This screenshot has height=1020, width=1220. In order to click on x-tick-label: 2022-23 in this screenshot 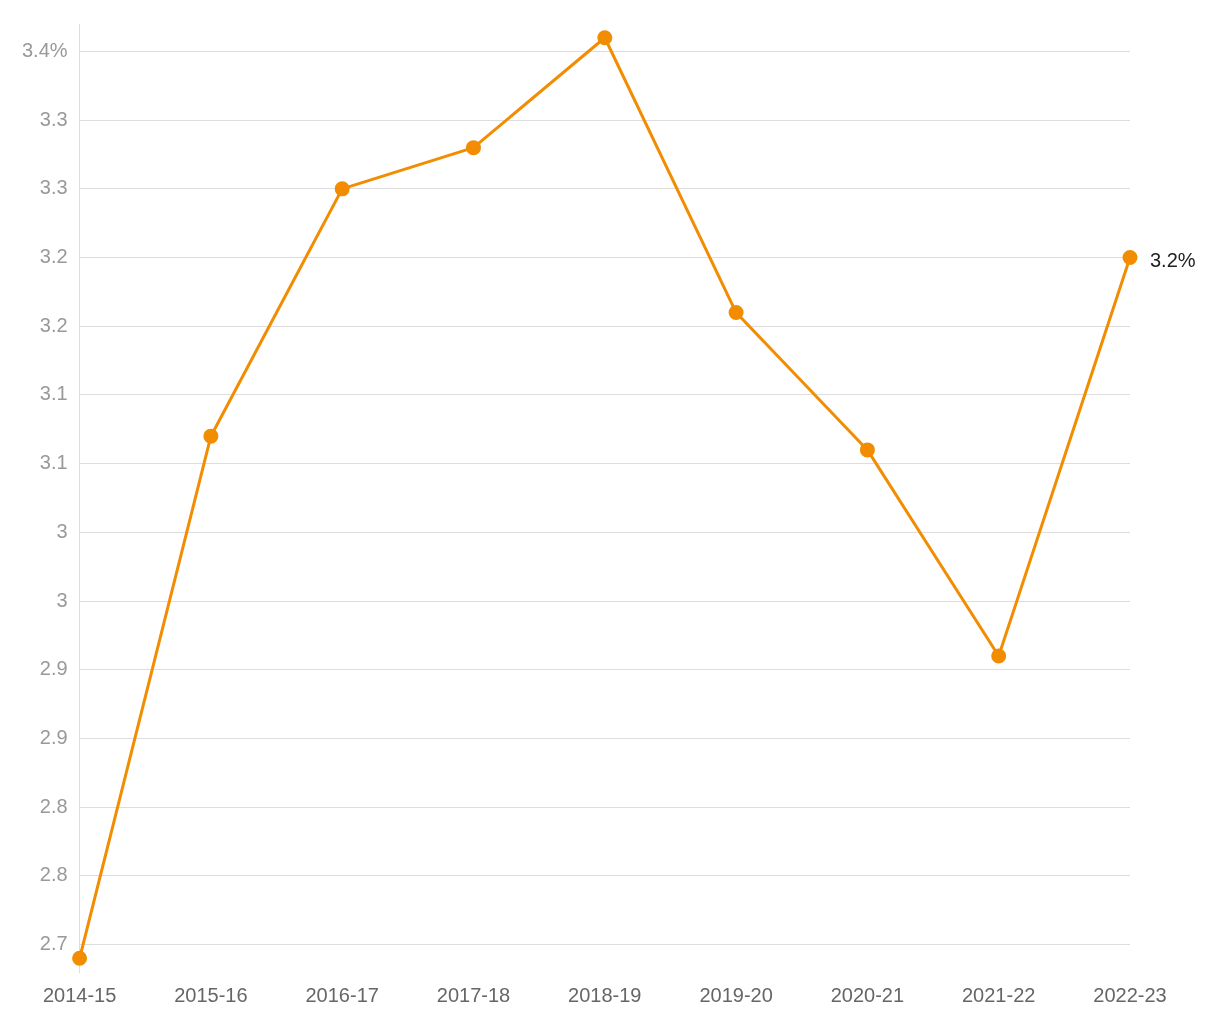, I will do `click(1130, 994)`.